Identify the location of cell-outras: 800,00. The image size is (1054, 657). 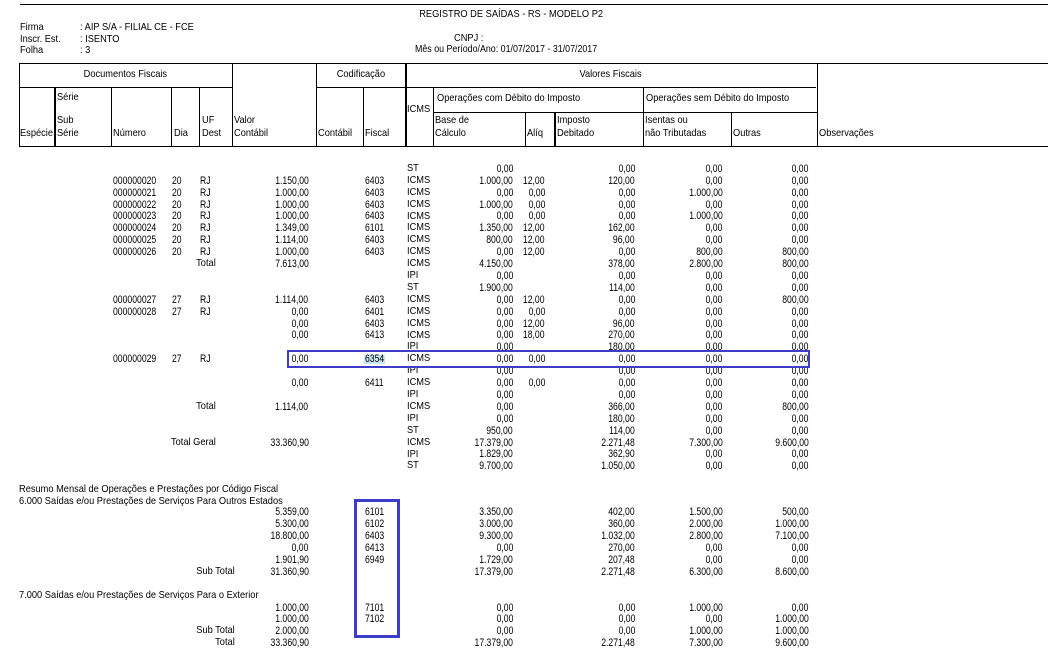
(733, 252).